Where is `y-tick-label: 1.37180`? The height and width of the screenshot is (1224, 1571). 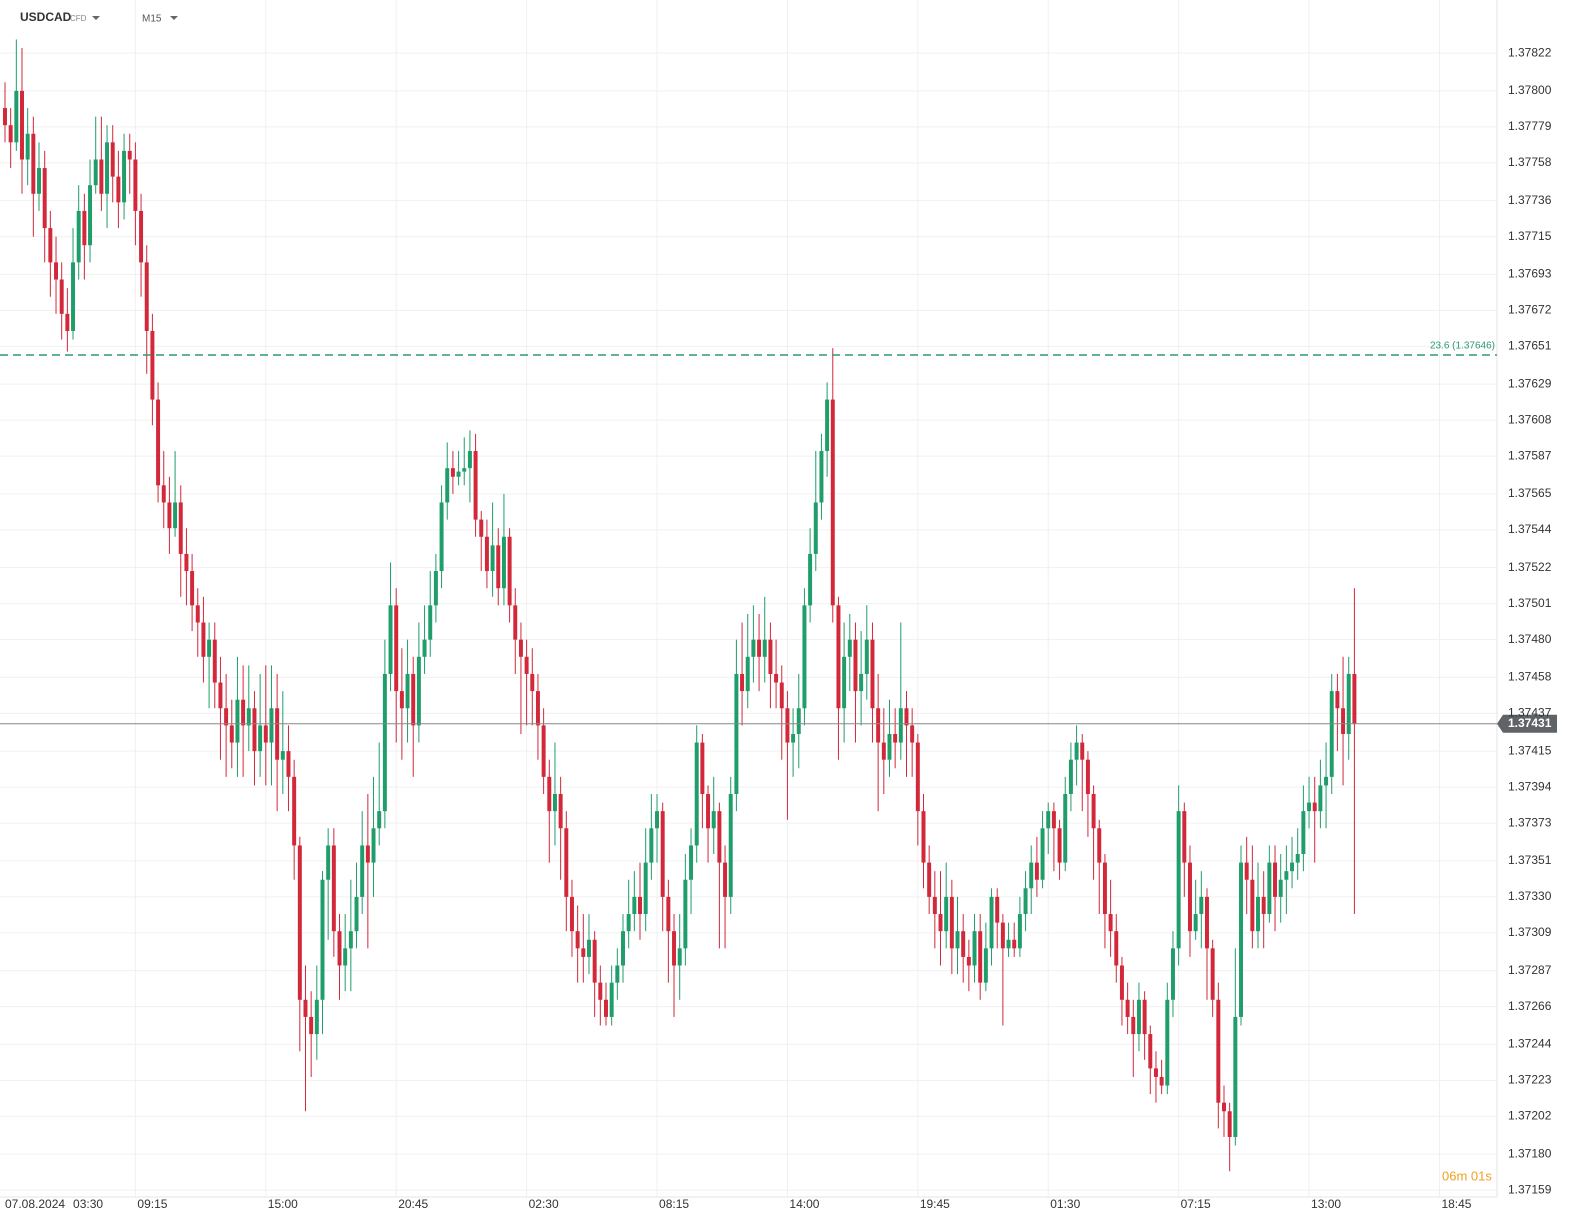 y-tick-label: 1.37180 is located at coordinates (1530, 1153).